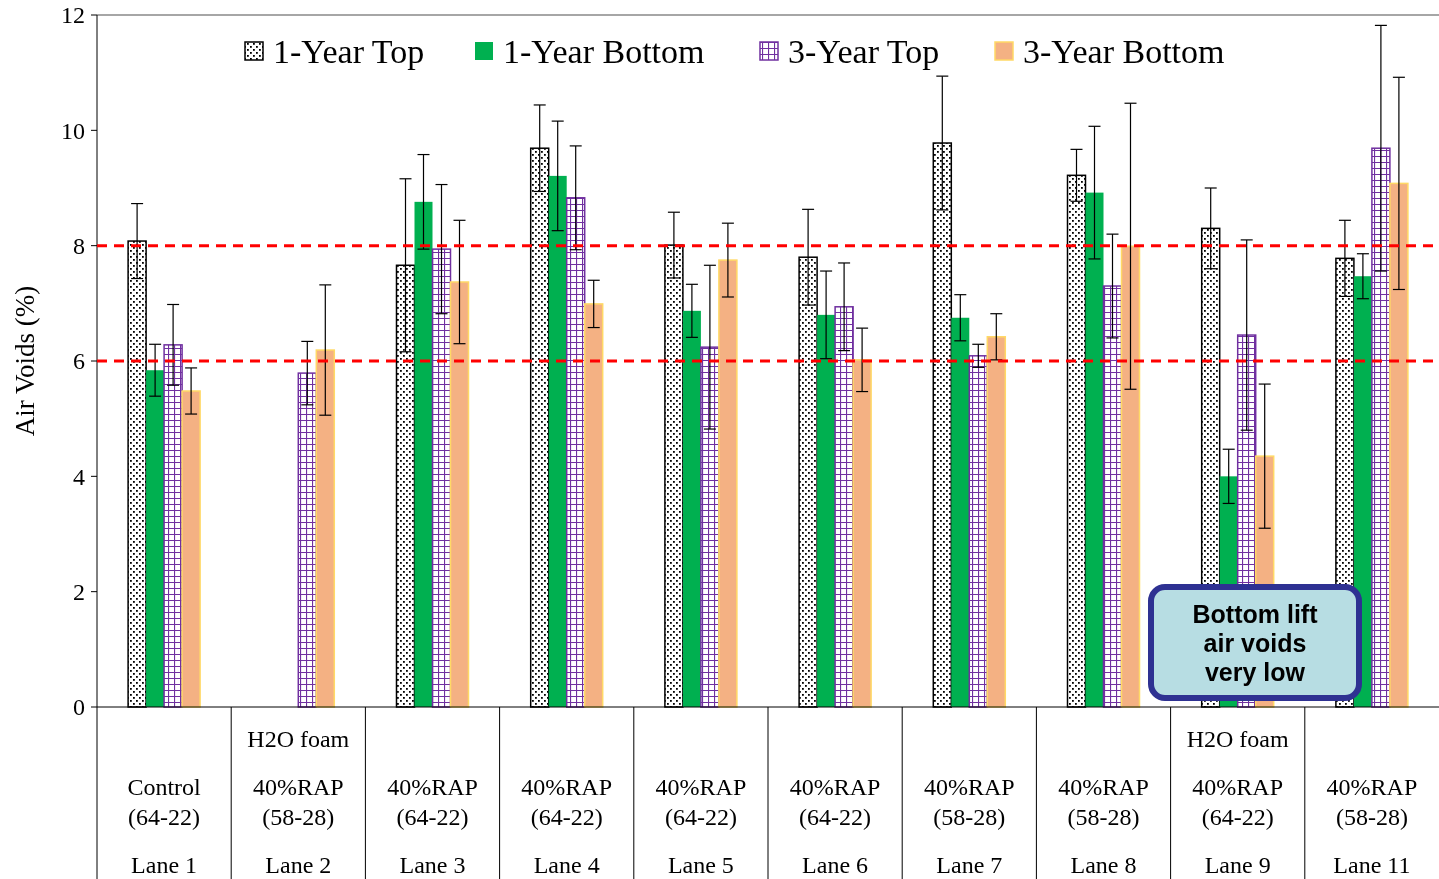  Describe the element at coordinates (164, 826) in the screenshot. I see `x-tick-label: Control (64-22) Lane 1` at that location.